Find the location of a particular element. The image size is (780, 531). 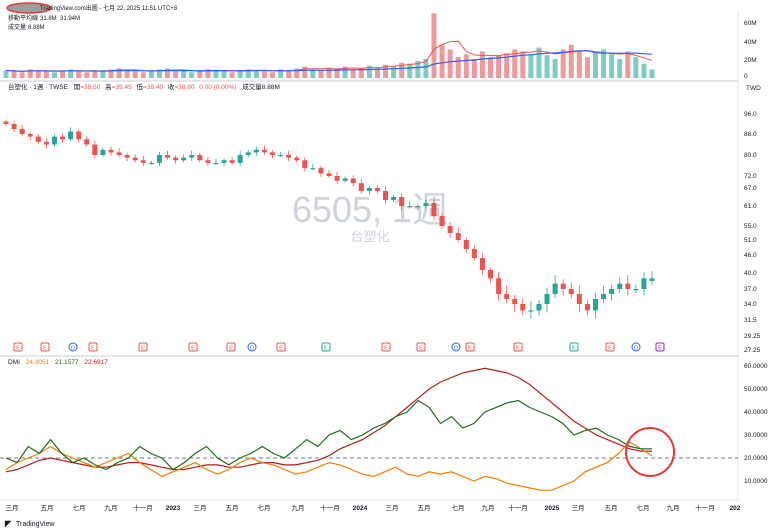

event-marker-label: D is located at coordinates (636, 349).